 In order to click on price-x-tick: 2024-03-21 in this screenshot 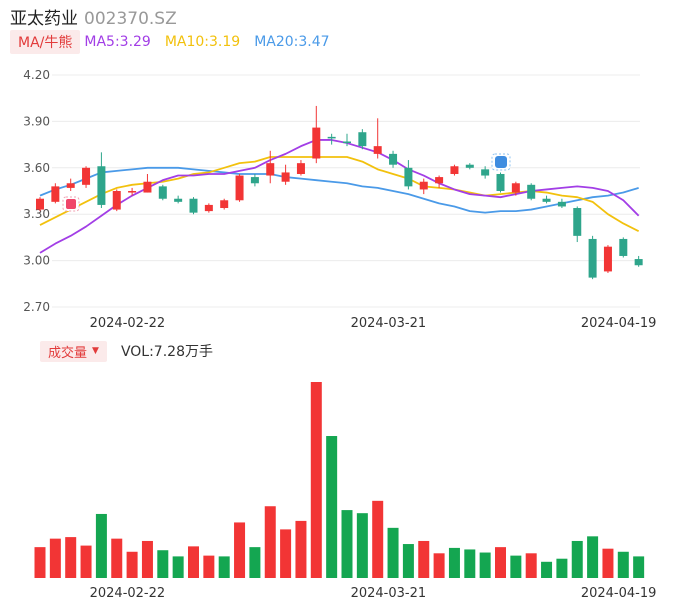, I will do `click(389, 323)`.